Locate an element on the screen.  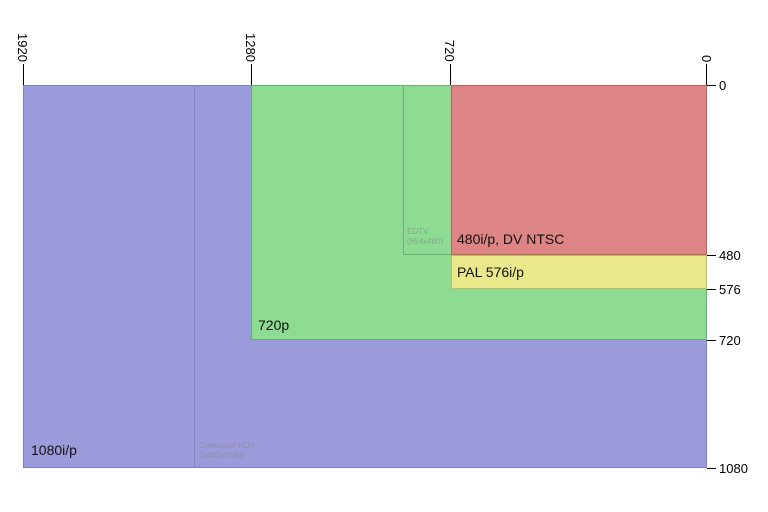
right-axis-tick-0: 0 is located at coordinates (723, 85).